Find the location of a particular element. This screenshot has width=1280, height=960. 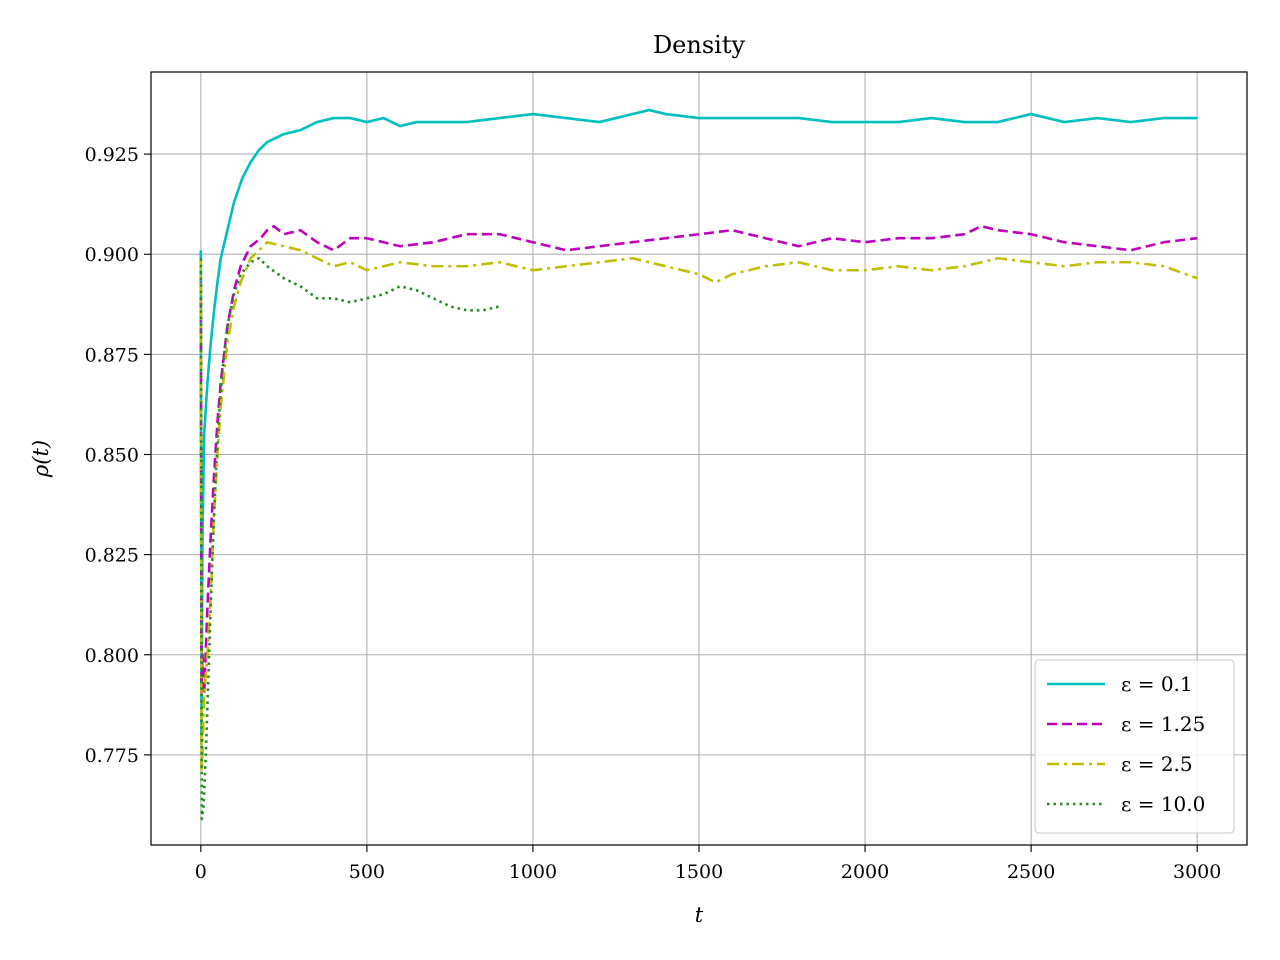

y-tick-label: 0.775 is located at coordinates (112, 756).